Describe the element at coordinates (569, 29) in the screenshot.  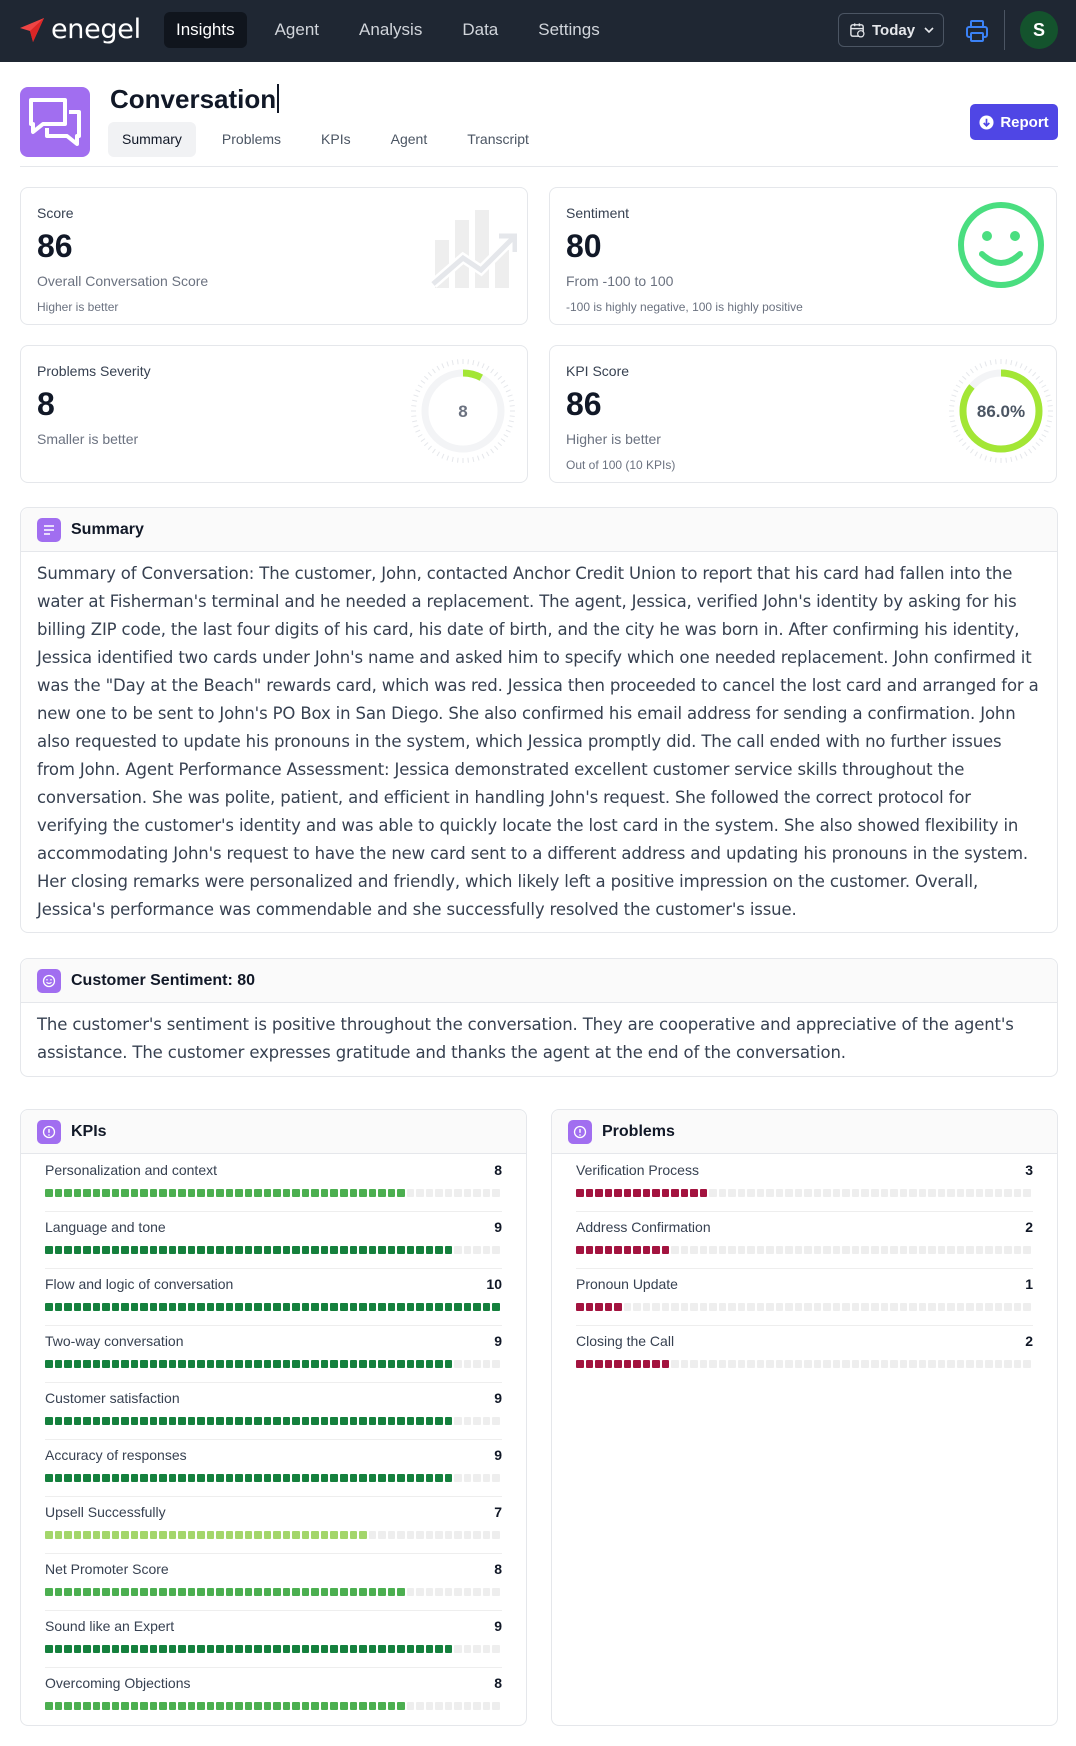
I see `nav-link-settings: Settings` at that location.